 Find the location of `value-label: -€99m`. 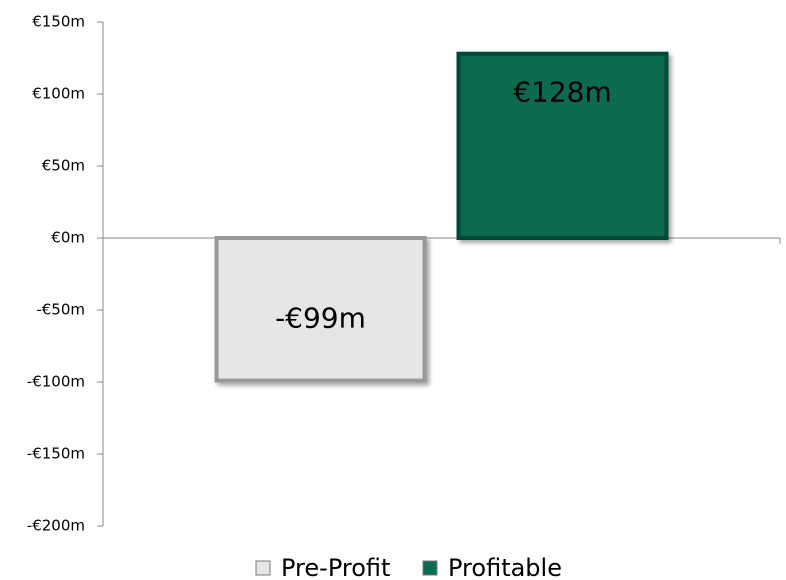

value-label: -€99m is located at coordinates (320, 317).